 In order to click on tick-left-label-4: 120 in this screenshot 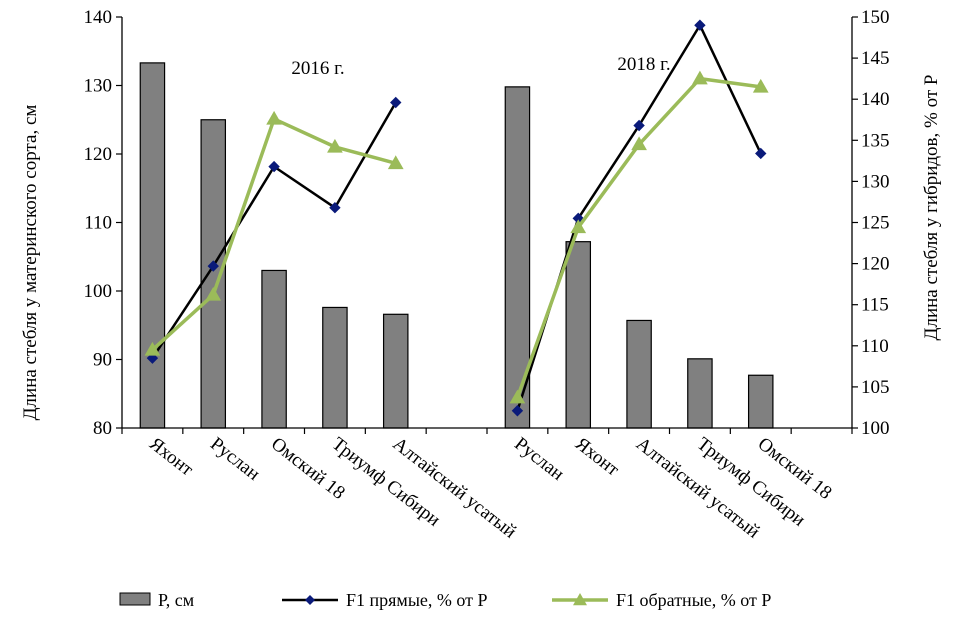, I will do `click(98, 154)`.